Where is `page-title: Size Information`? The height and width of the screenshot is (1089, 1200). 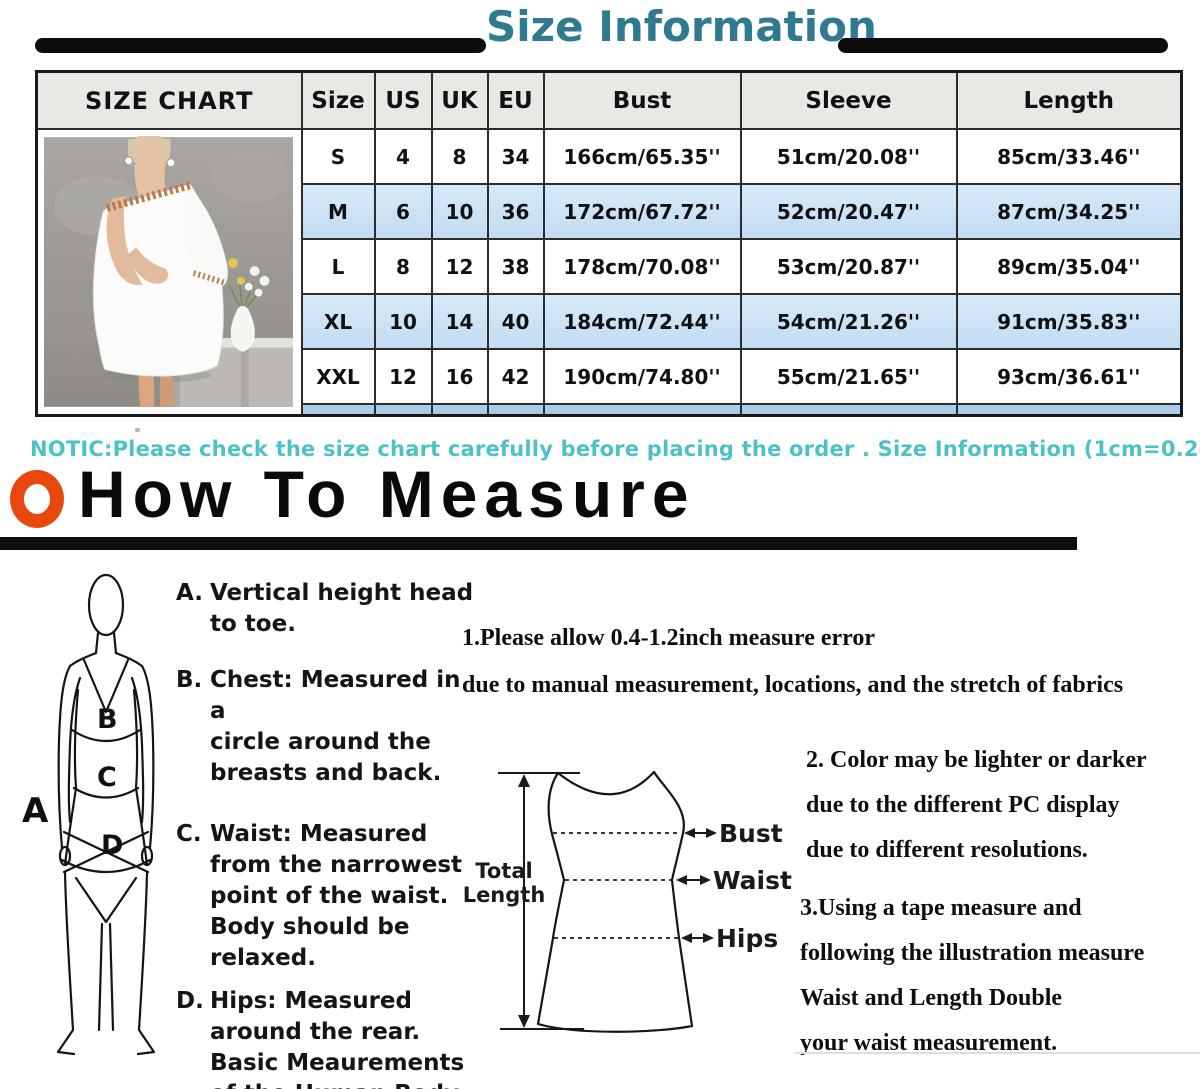
page-title: Size Information is located at coordinates (681, 26).